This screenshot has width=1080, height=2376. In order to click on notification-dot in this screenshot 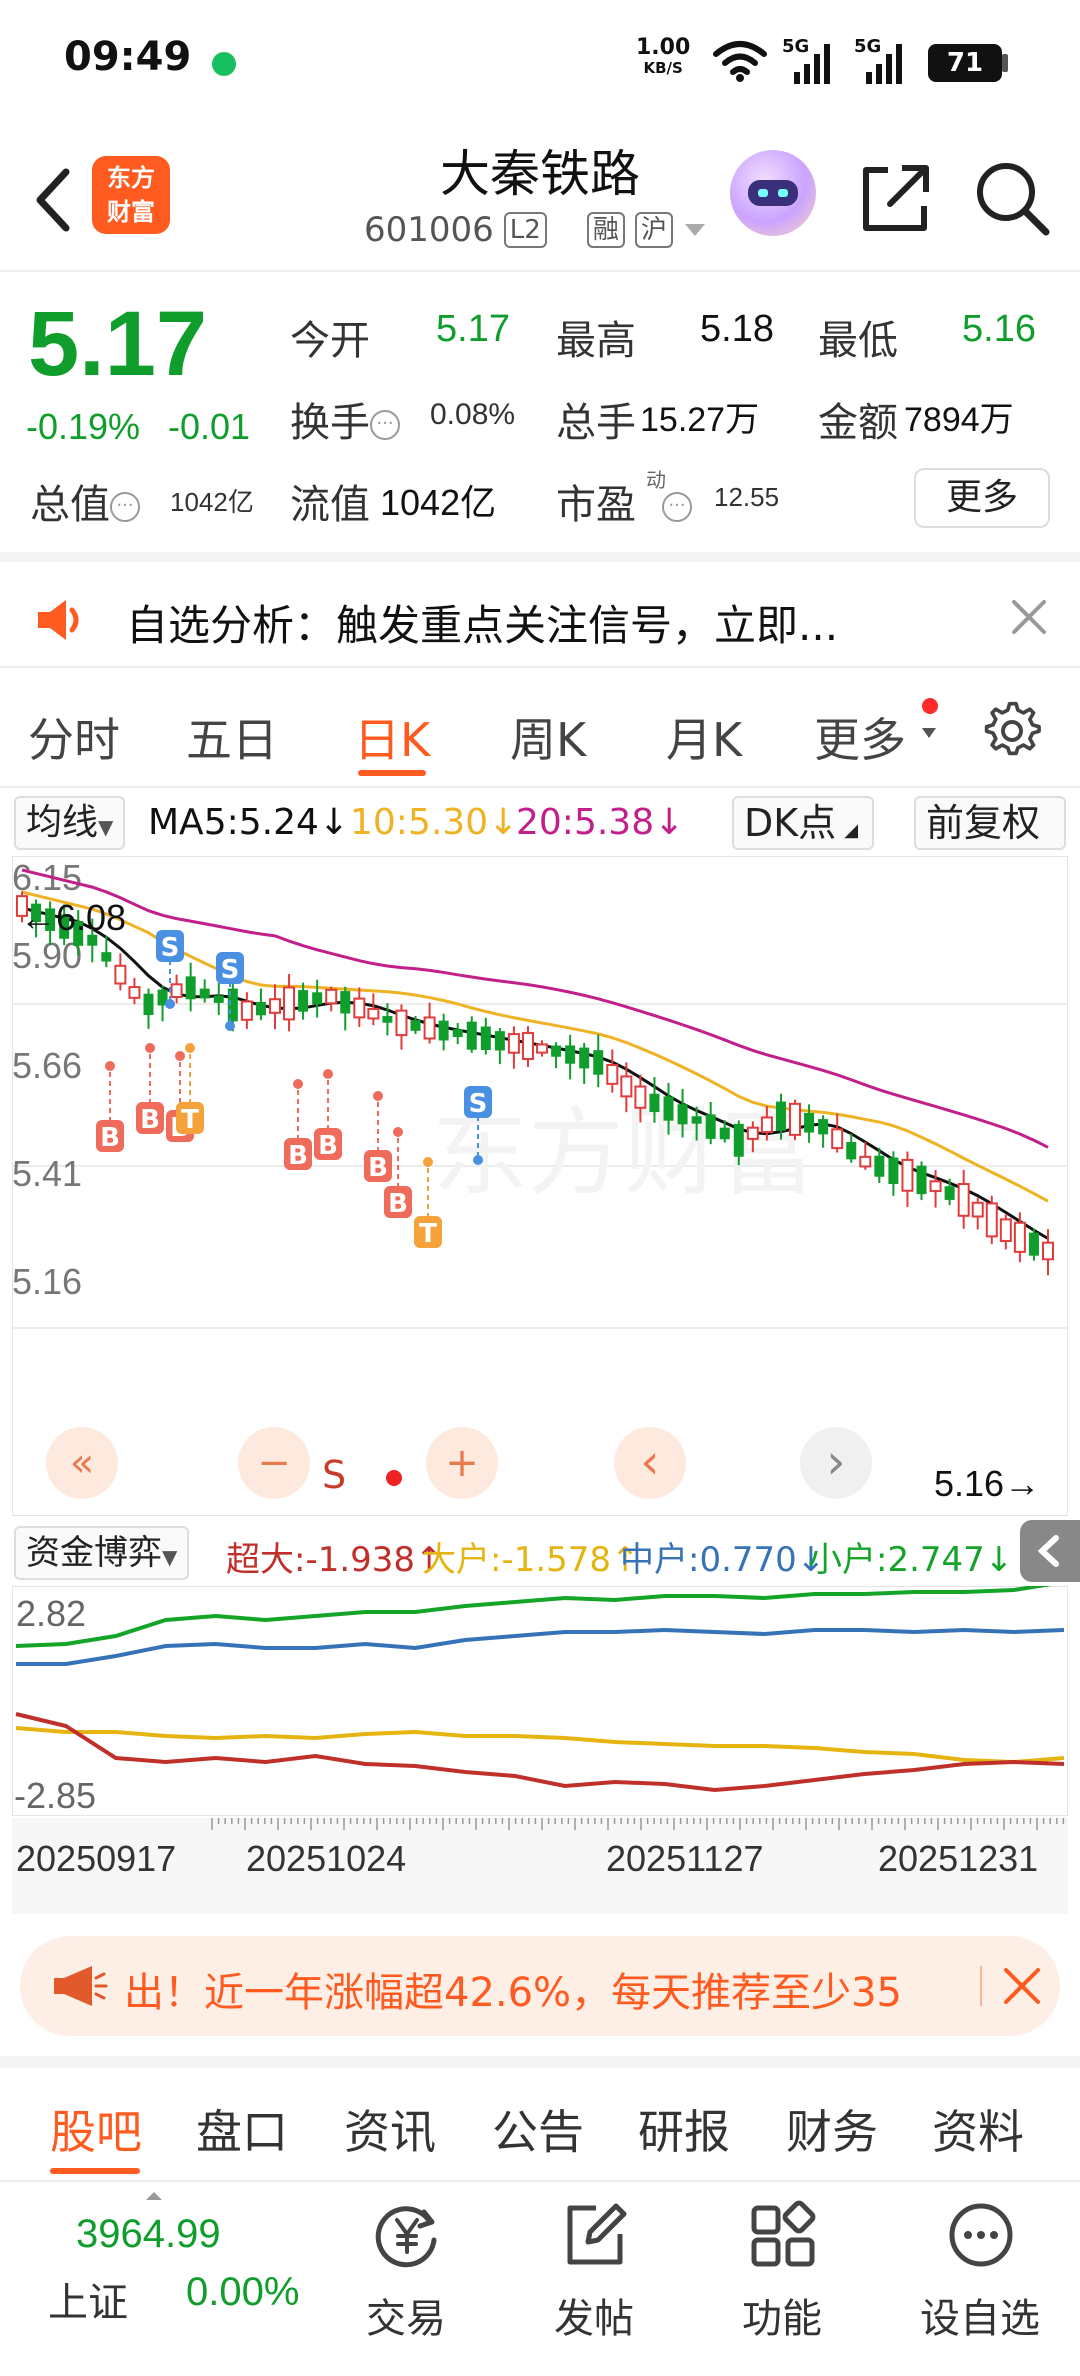, I will do `click(930, 706)`.